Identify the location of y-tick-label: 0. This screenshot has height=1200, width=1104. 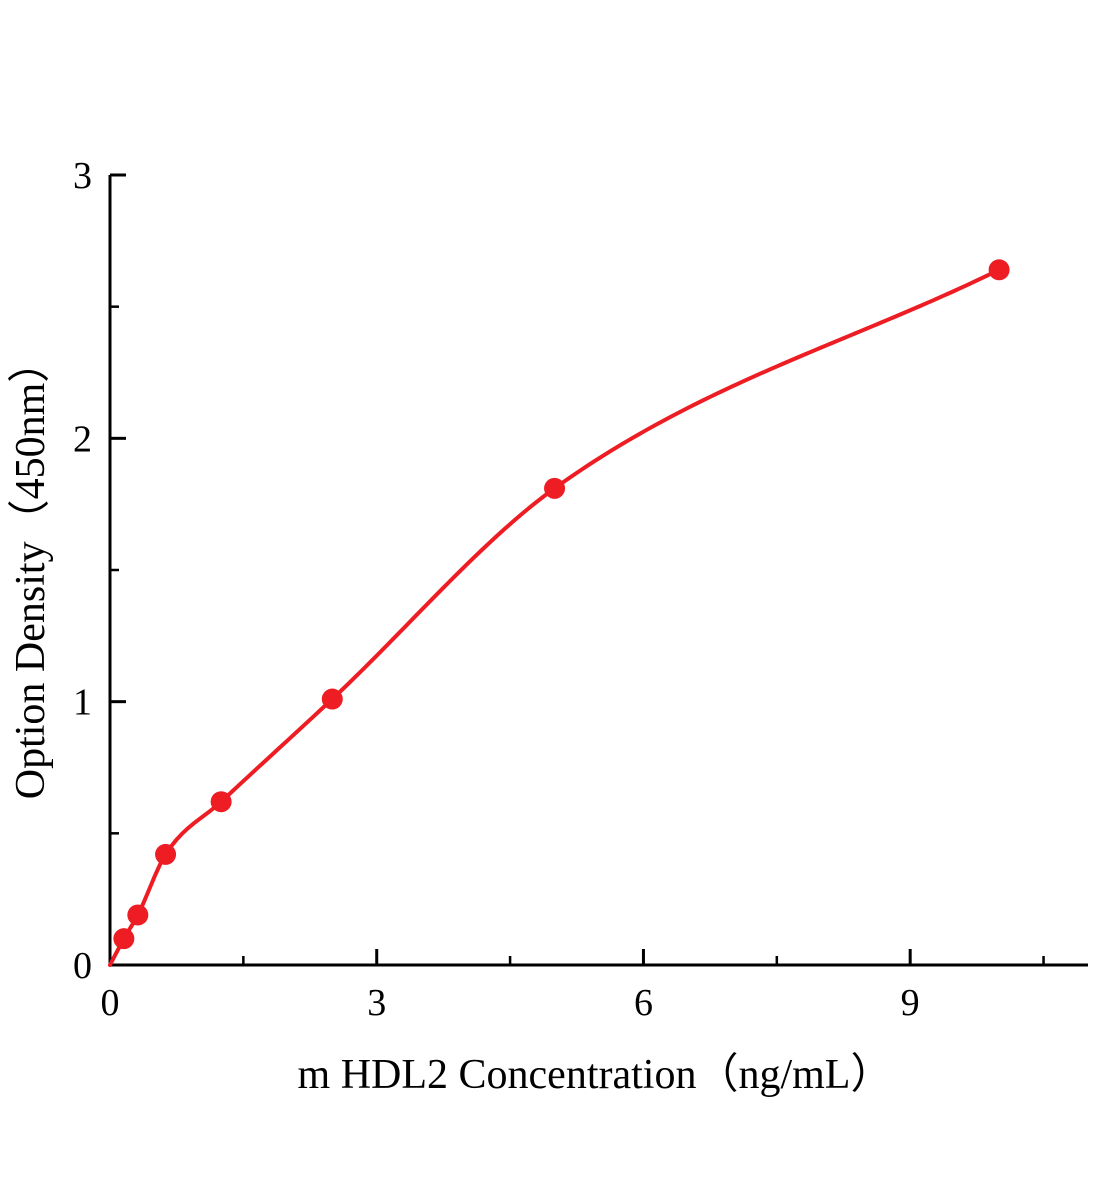
(82, 966).